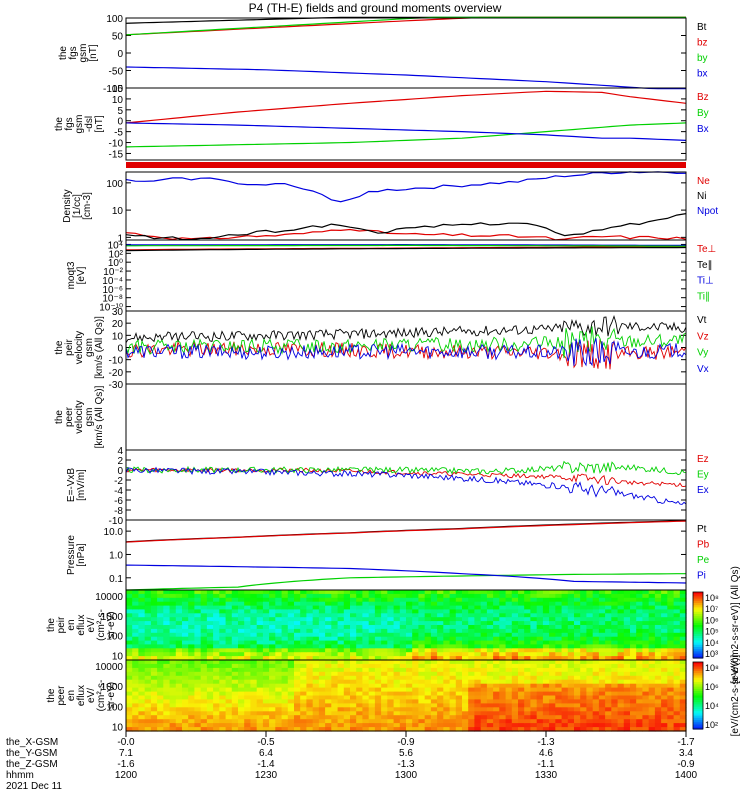 The height and width of the screenshot is (800, 750). What do you see at coordinates (406, 249) in the screenshot?
I see `series-line-Te∥` at bounding box center [406, 249].